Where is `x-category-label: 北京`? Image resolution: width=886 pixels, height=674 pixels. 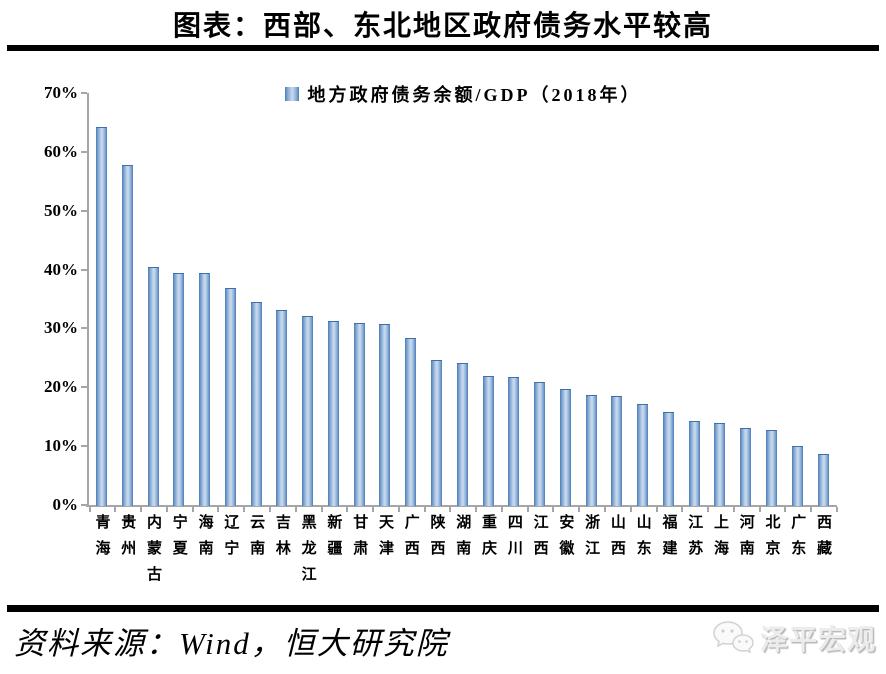 x-category-label: 北京 is located at coordinates (771, 540).